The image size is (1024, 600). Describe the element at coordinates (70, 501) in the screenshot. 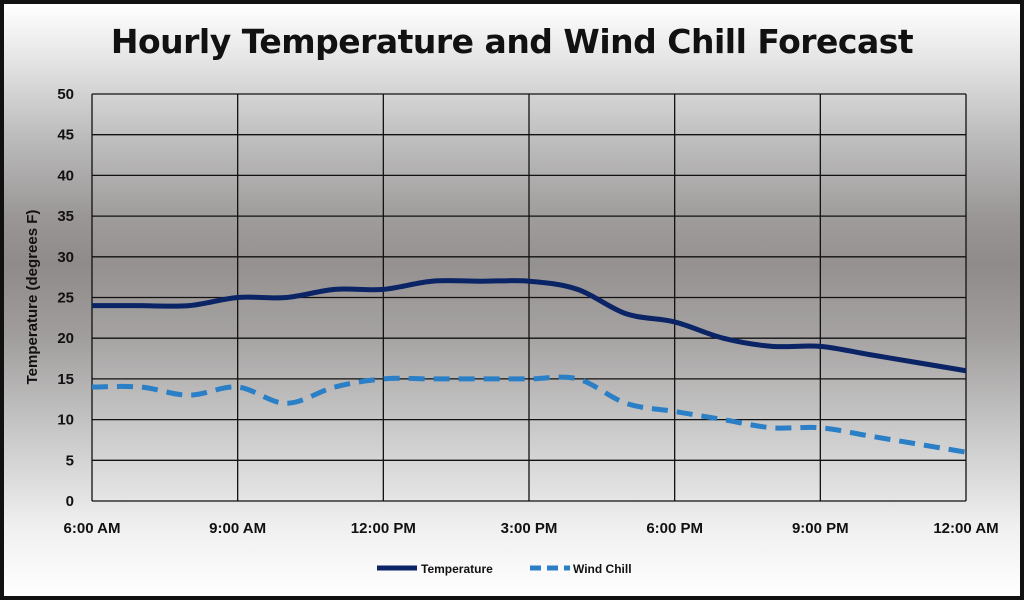

I see `y-tick-label: 0` at that location.